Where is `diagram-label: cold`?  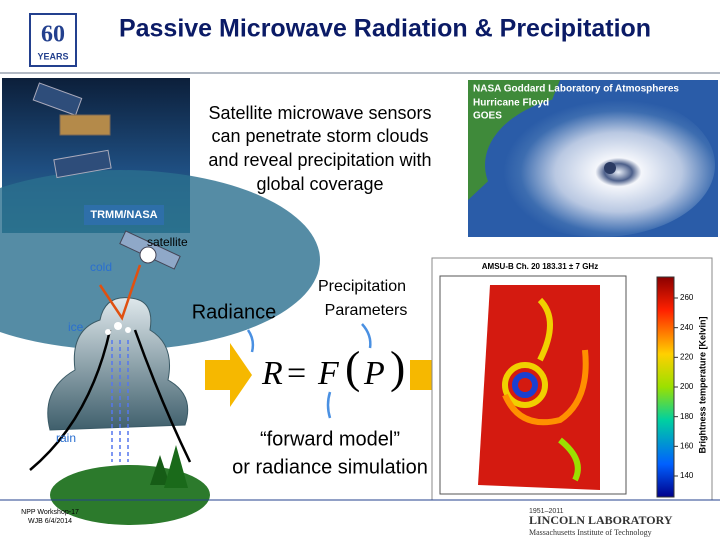
diagram-label: cold is located at coordinates (101, 267).